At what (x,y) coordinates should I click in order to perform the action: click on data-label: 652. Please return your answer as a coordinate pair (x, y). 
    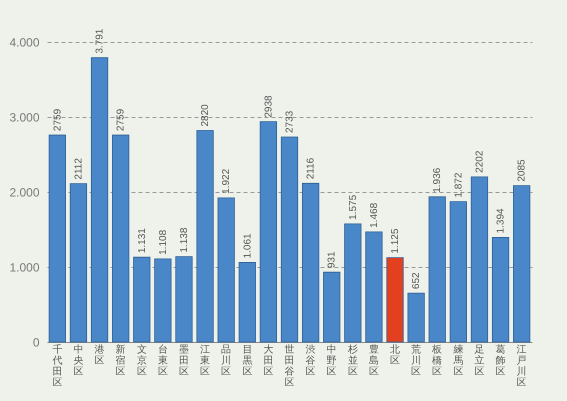
    Looking at the image, I should click on (416, 281).